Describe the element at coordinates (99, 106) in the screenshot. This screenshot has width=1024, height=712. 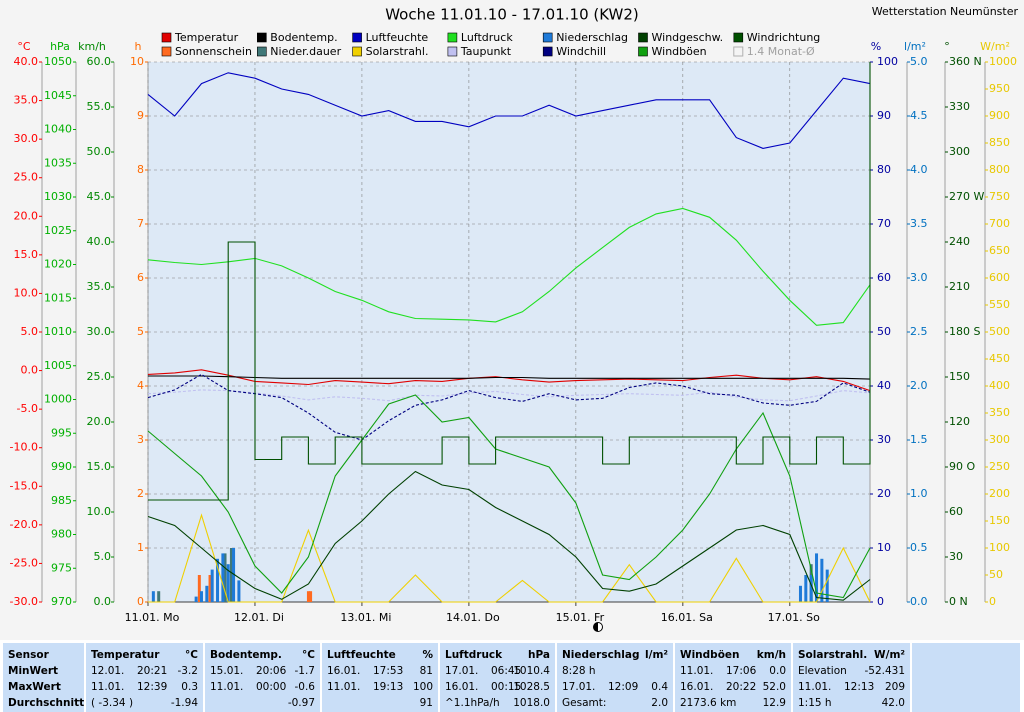
I see `y-tick-label: 55.0` at that location.